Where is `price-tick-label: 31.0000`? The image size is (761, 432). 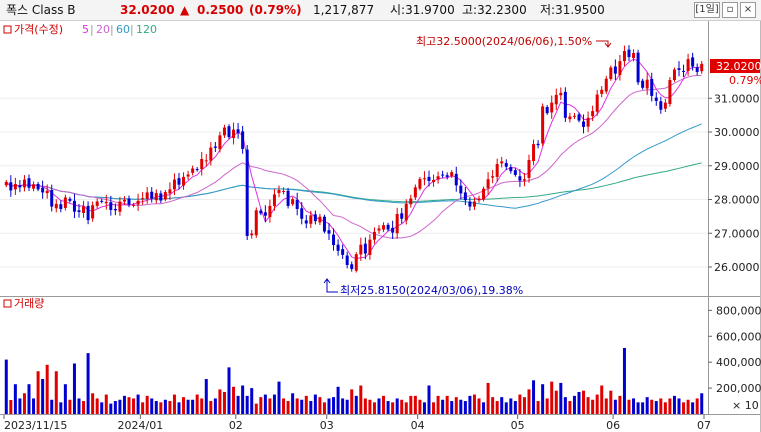 price-tick-label: 31.0000 is located at coordinates (737, 98).